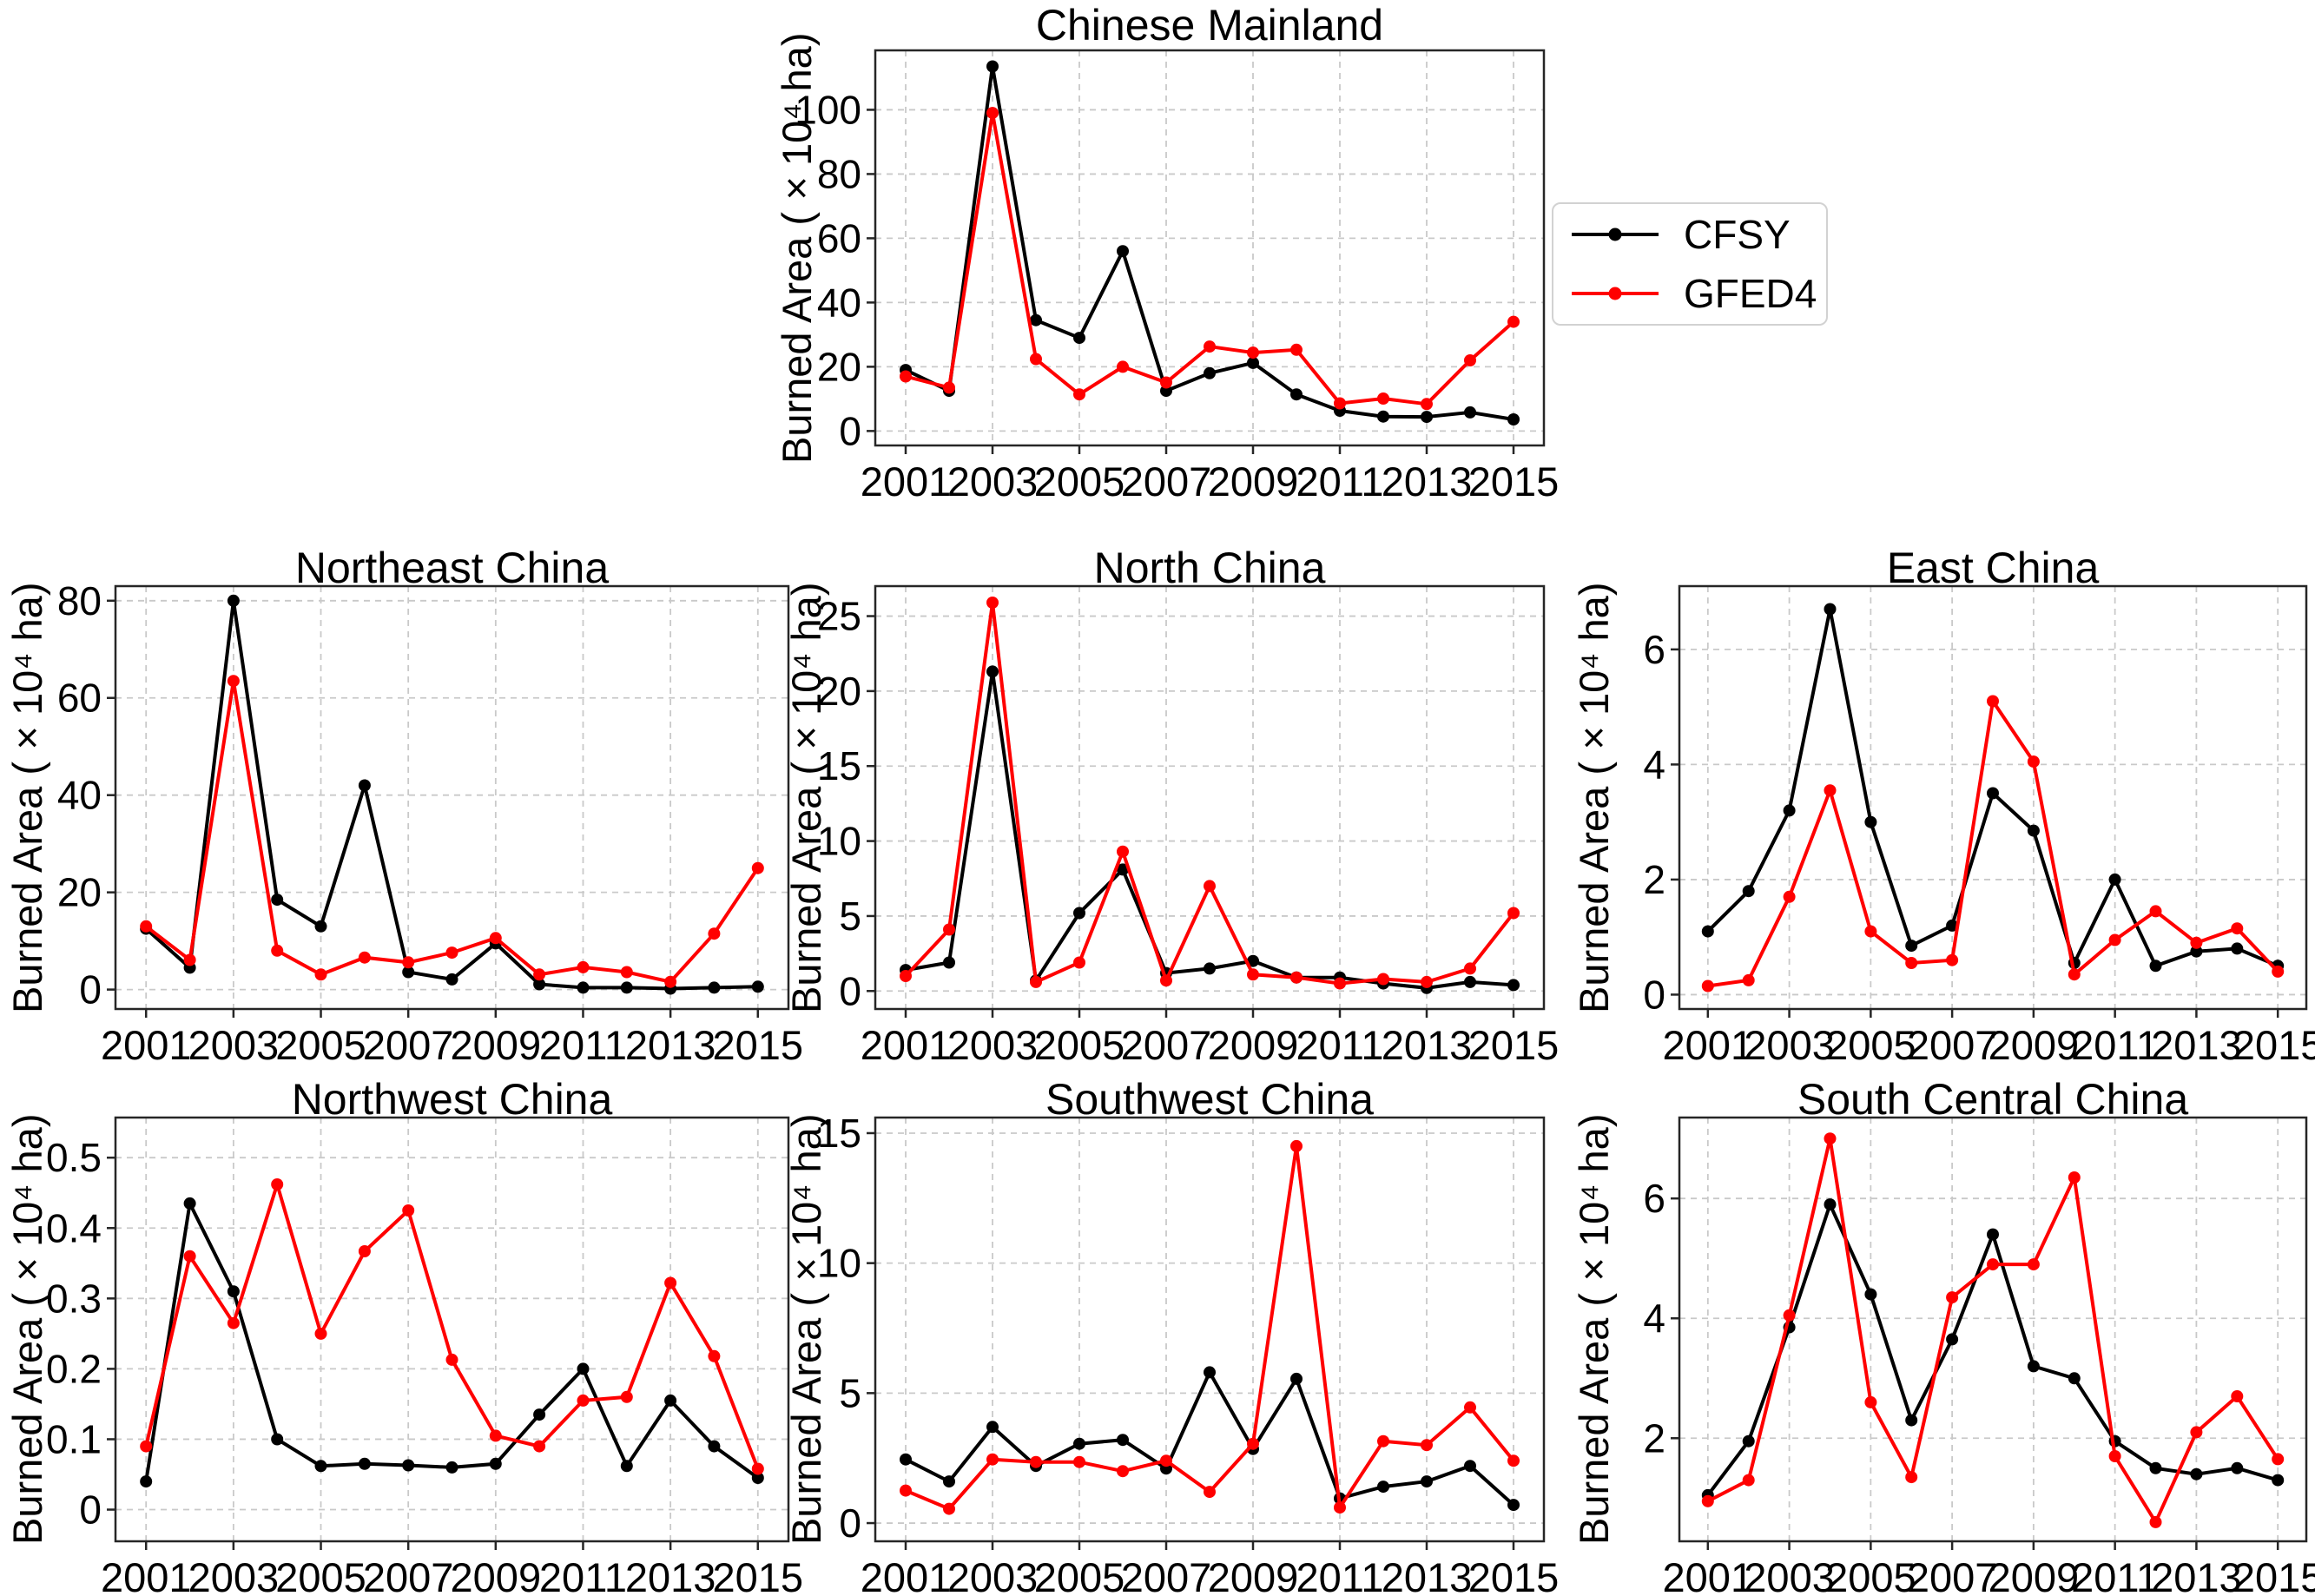  What do you see at coordinates (74, 1333) in the screenshot?
I see `y-tick-labels: 0 0.1 0.2 0.3 0.4 0.5` at bounding box center [74, 1333].